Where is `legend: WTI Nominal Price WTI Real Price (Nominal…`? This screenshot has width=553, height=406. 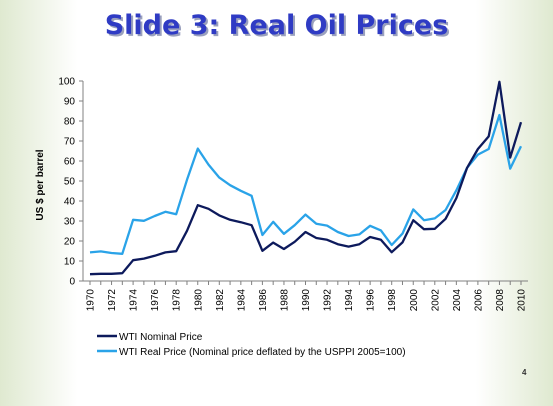
legend: WTI Nominal Price WTI Real Price (Nominal… is located at coordinates (251, 345).